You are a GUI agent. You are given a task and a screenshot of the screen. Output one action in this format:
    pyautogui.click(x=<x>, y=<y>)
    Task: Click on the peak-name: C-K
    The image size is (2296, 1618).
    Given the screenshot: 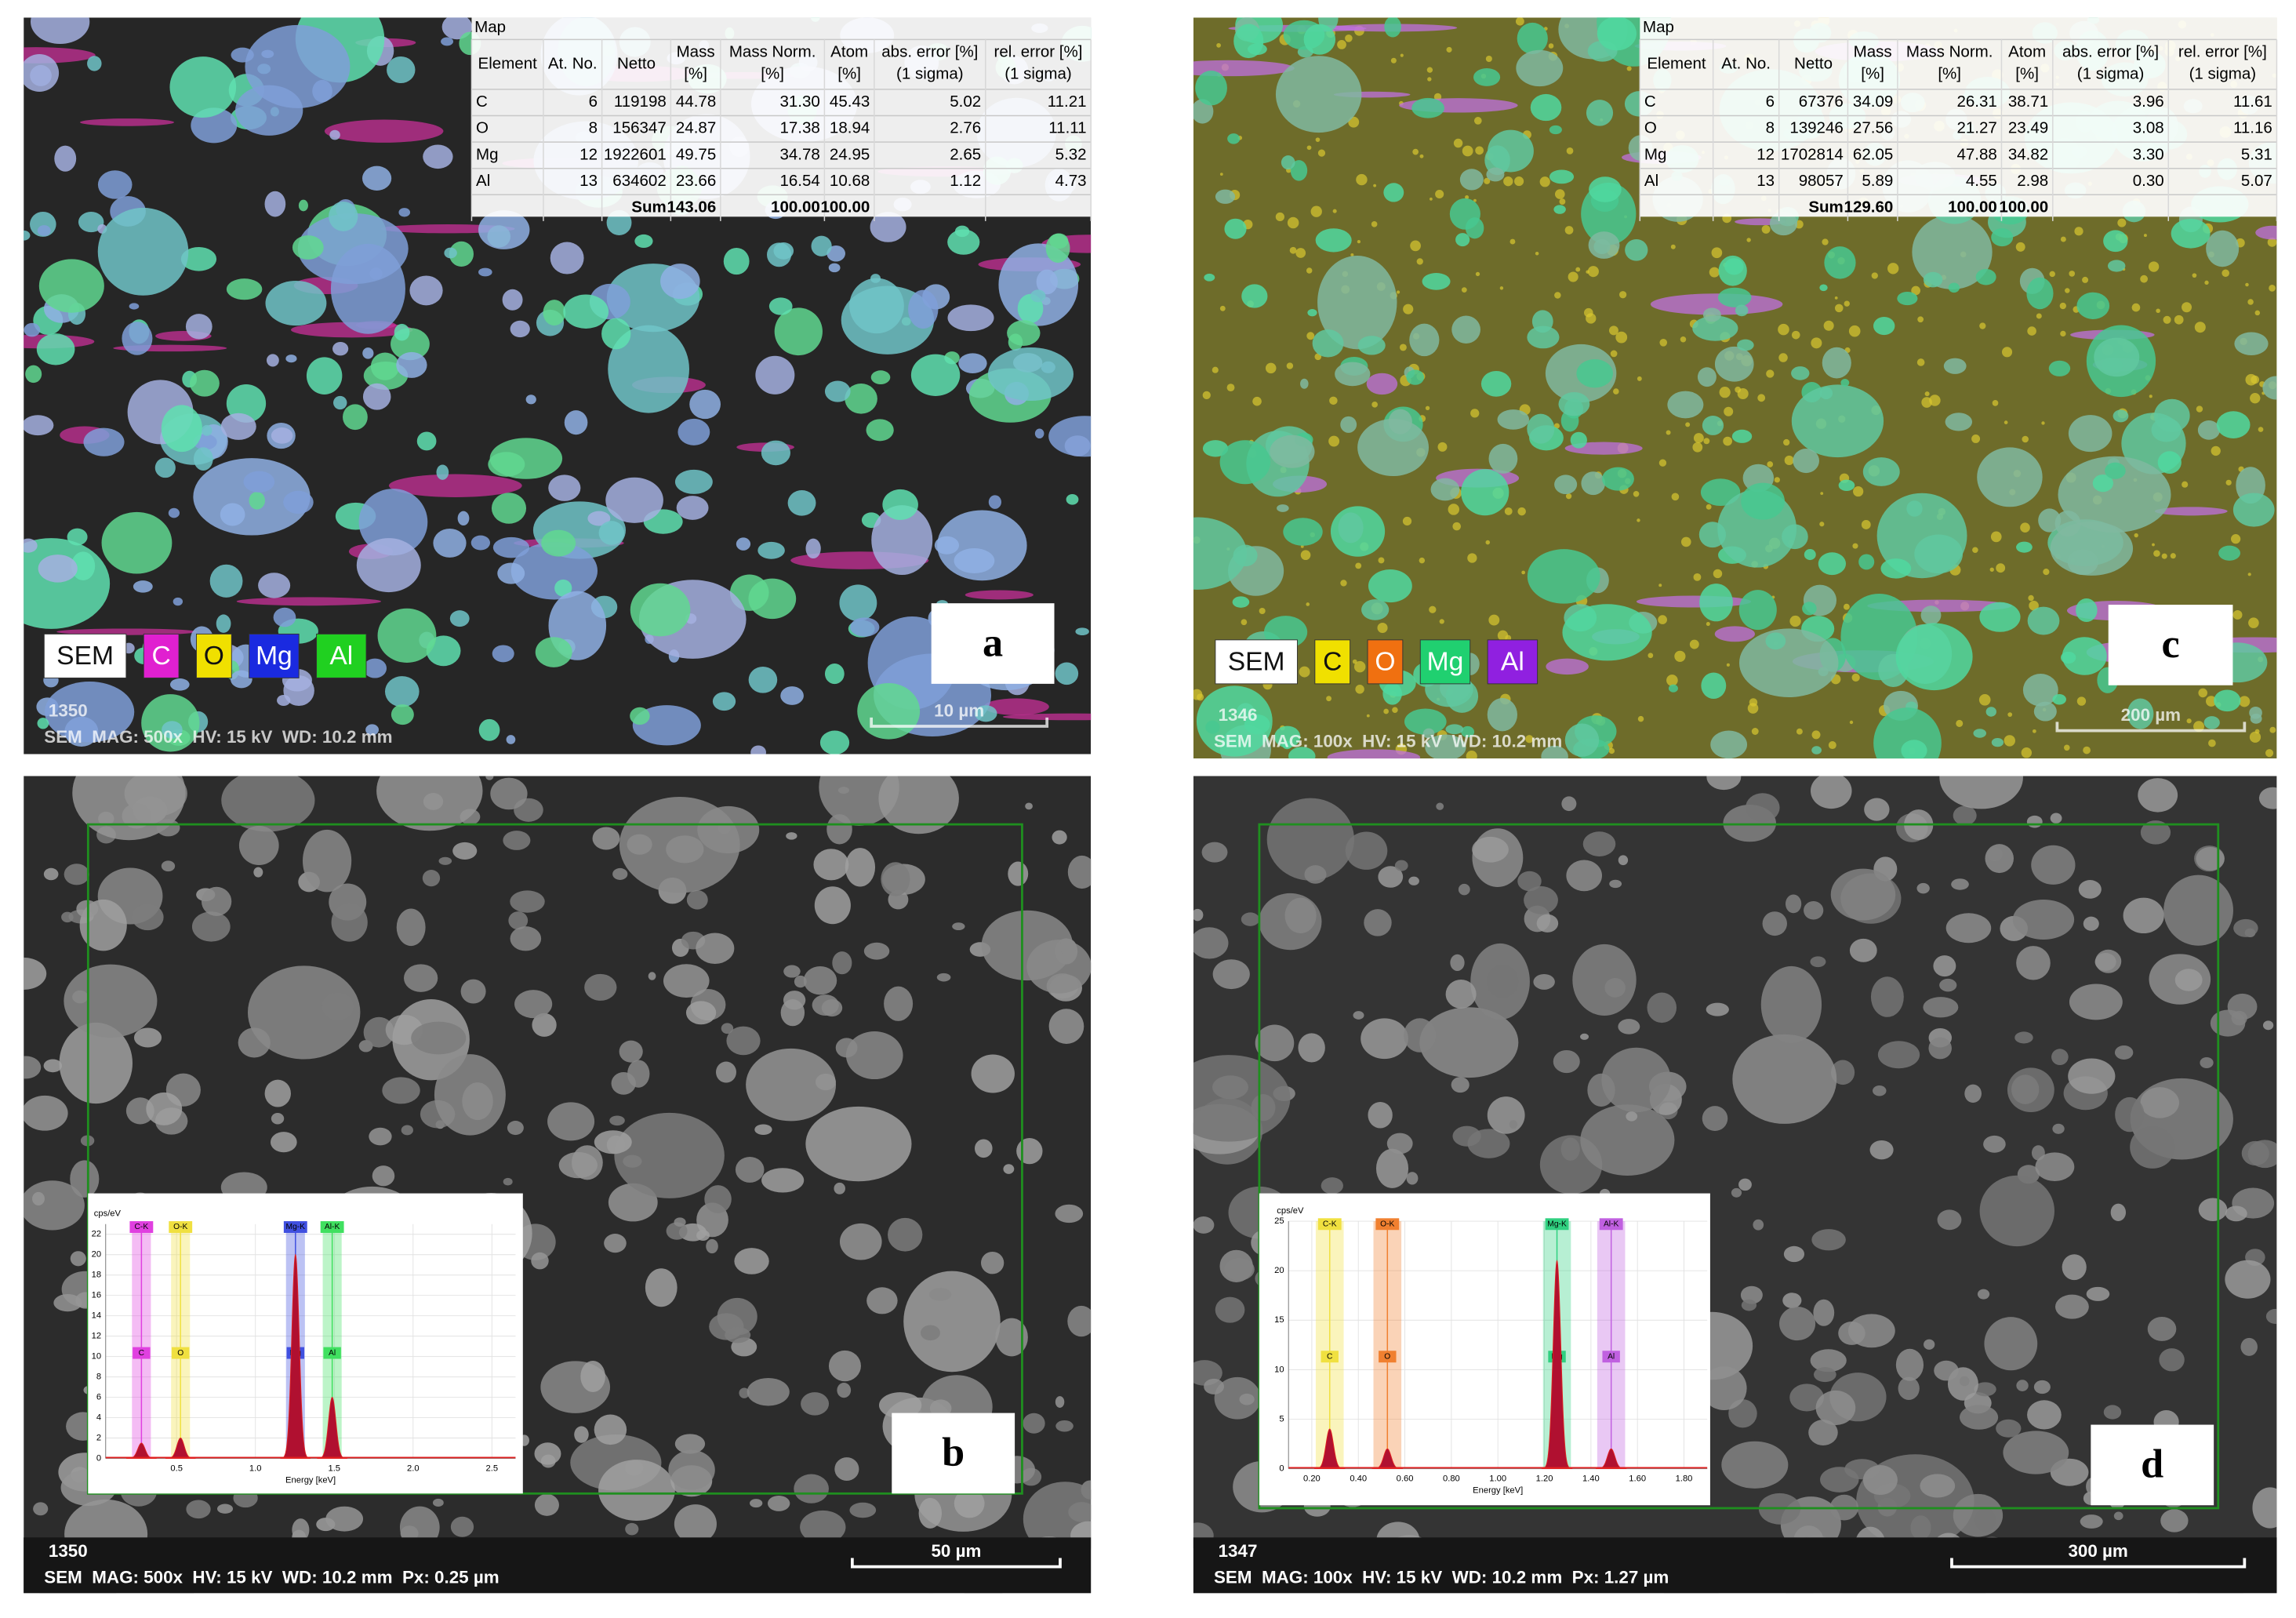 What is the action you would take?
    pyautogui.click(x=1330, y=1224)
    